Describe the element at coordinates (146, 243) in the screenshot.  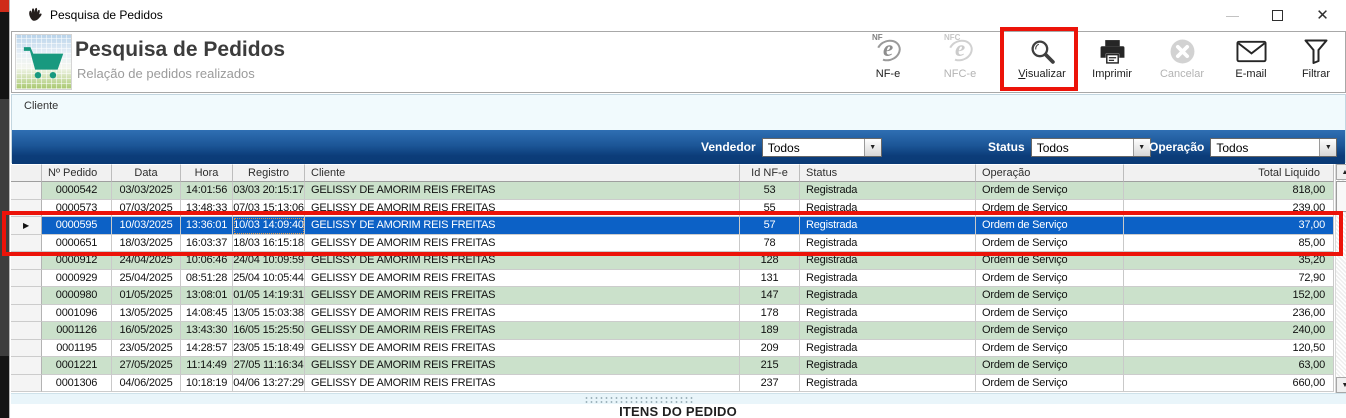
I see `cell-data: 18/03/2025` at that location.